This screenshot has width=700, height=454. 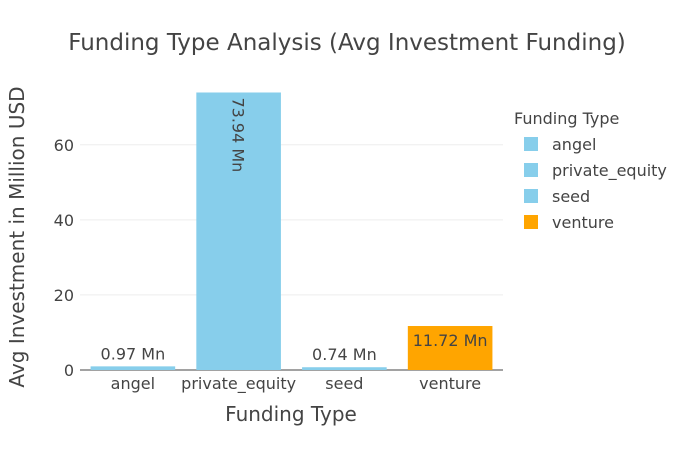 I want to click on legend-title: Funding Type, so click(x=566, y=118).